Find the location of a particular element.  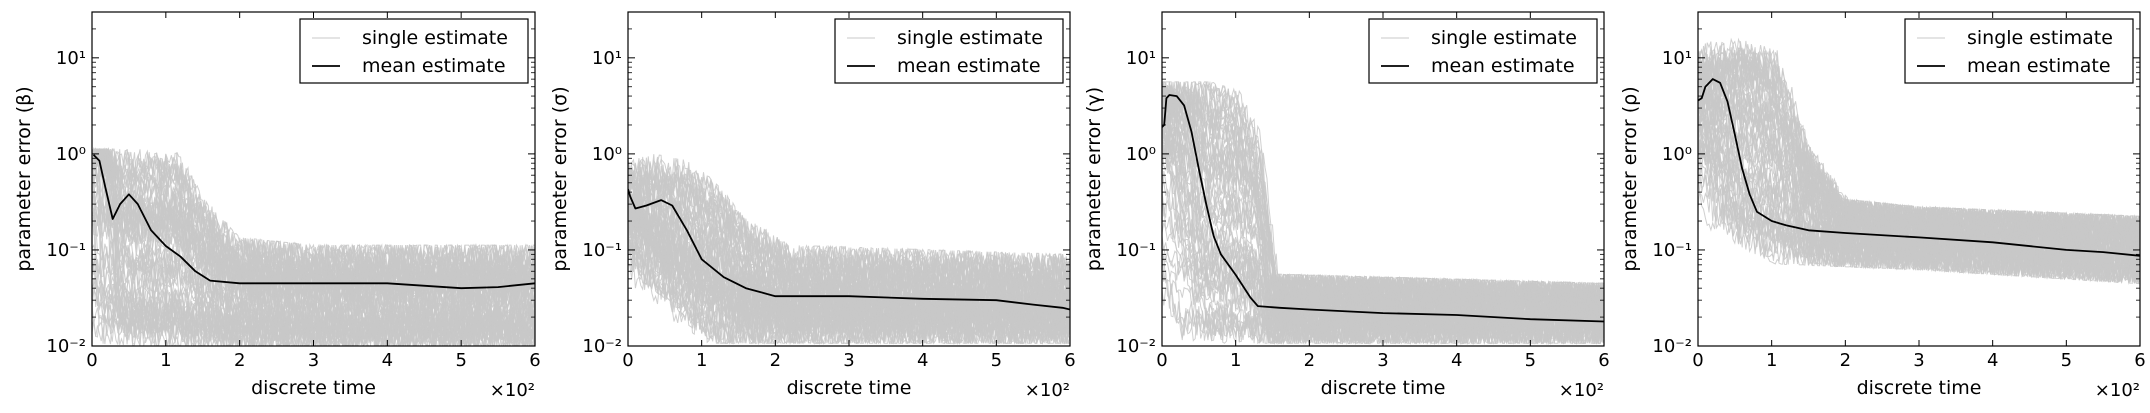

y-axis-label: parameter error (ρ) is located at coordinates (1630, 178).